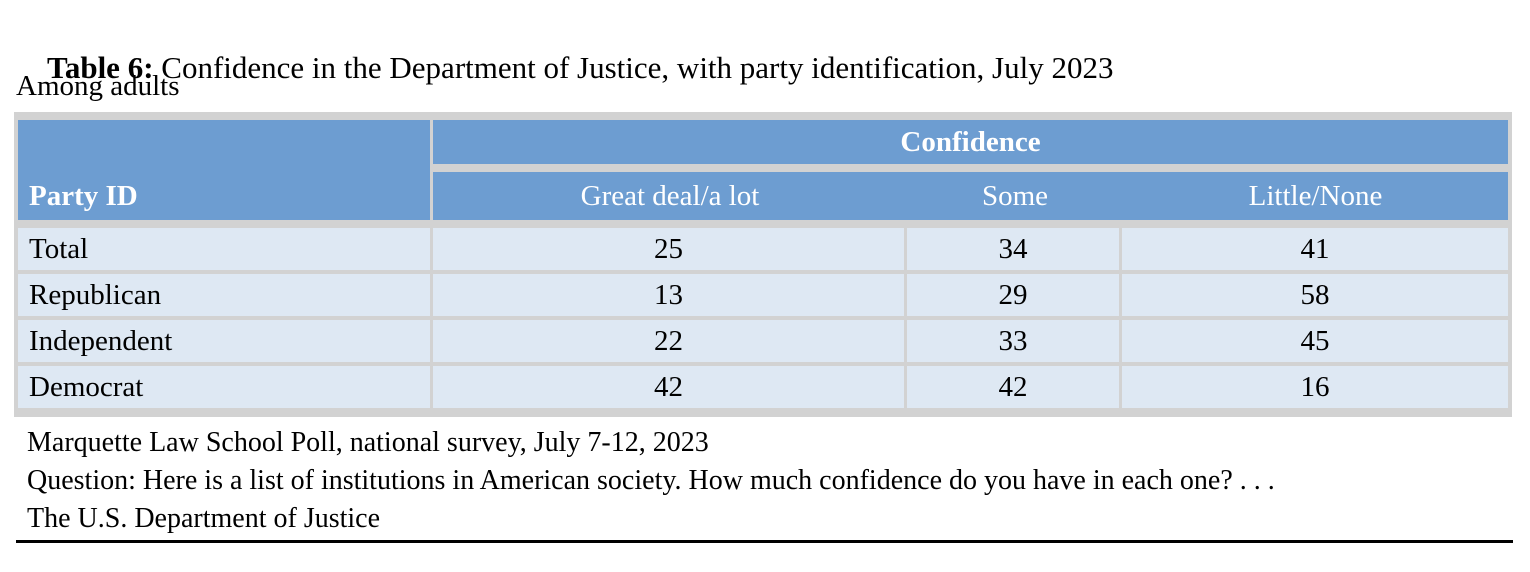 Image resolution: width=1530 pixels, height=572 pixels. What do you see at coordinates (1315, 341) in the screenshot?
I see `value-cell: 45` at bounding box center [1315, 341].